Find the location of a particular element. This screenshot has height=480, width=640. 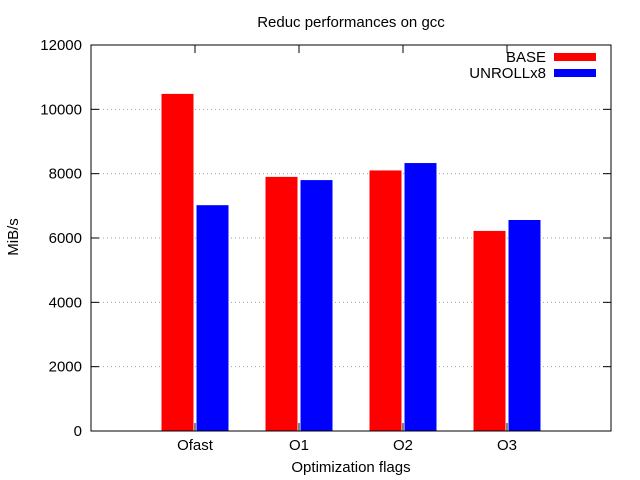

x-tick-label: Ofast is located at coordinates (195, 445).